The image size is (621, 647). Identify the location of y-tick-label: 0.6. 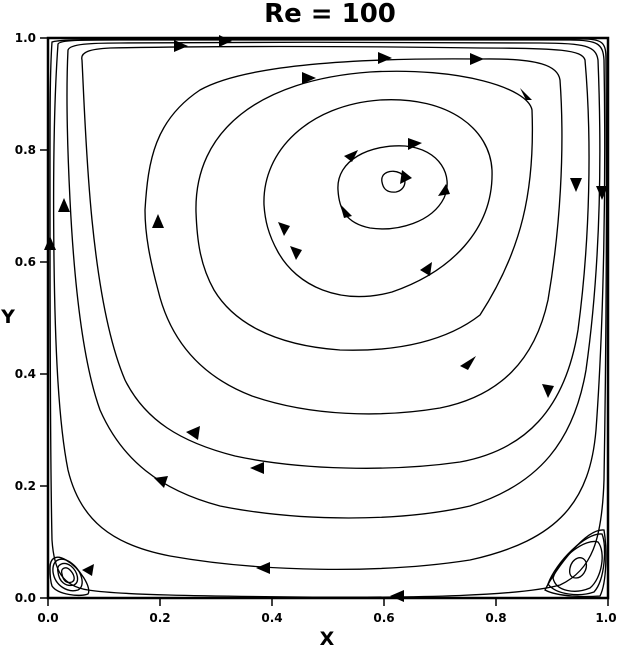
(25, 262).